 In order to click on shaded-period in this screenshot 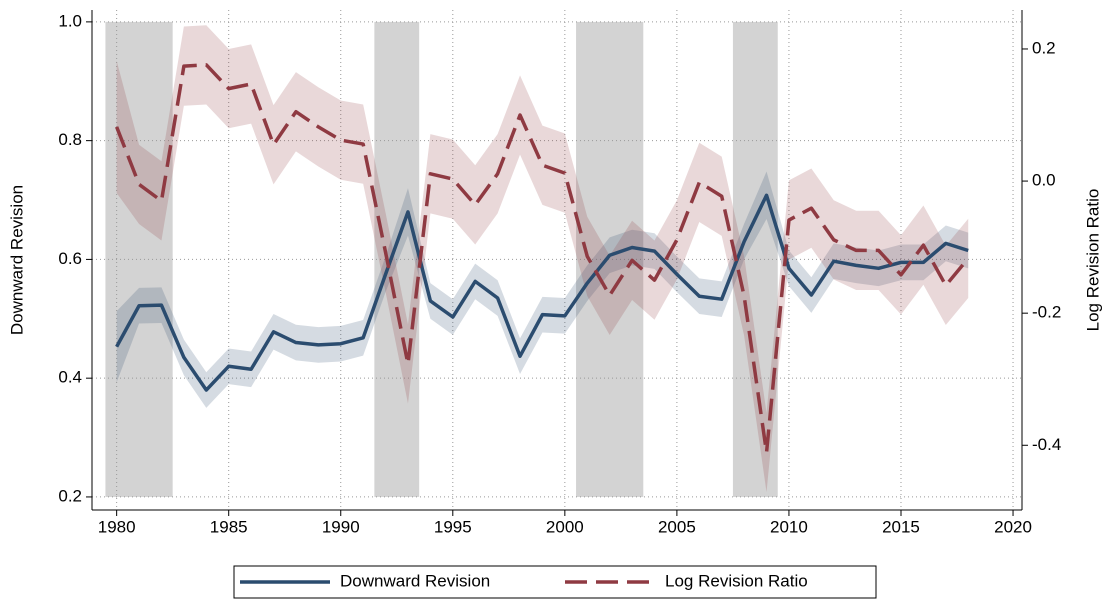, I will do `click(139, 259)`.